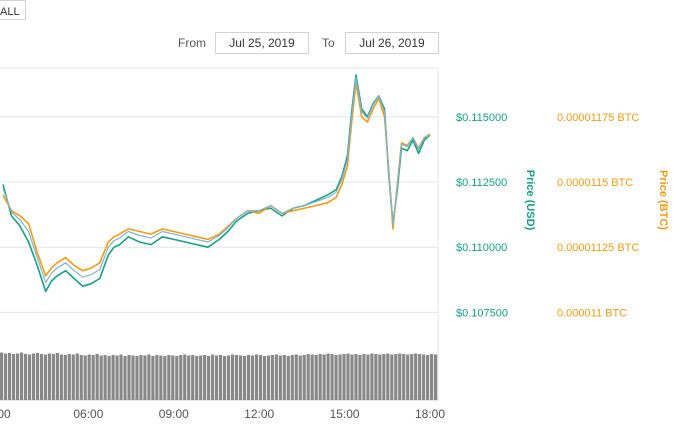 The width and height of the screenshot is (685, 443). What do you see at coordinates (345, 414) in the screenshot?
I see `time-tick-label: 15:00` at bounding box center [345, 414].